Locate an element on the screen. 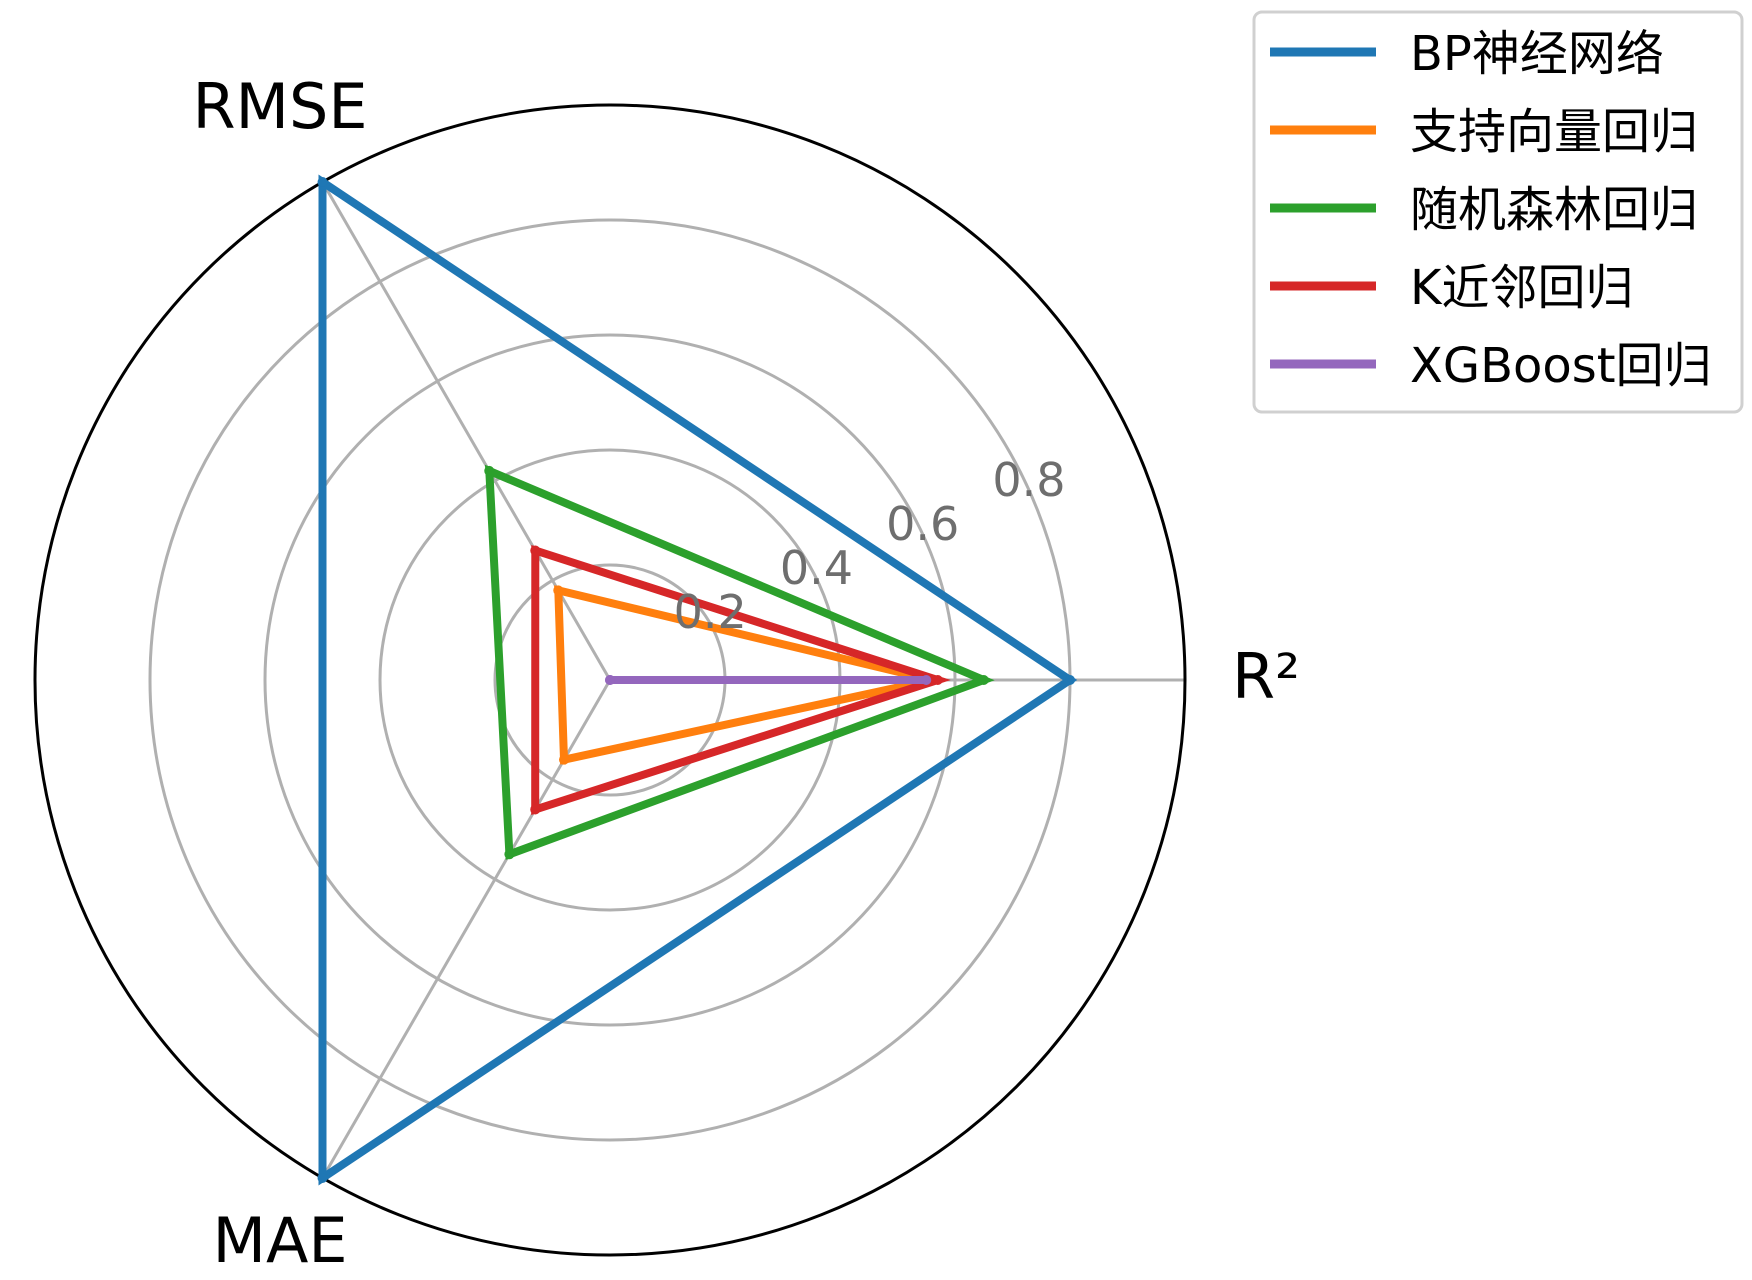 This screenshot has height=1280, width=1752. legend-label-4: XGBoost回归 is located at coordinates (1561, 366).